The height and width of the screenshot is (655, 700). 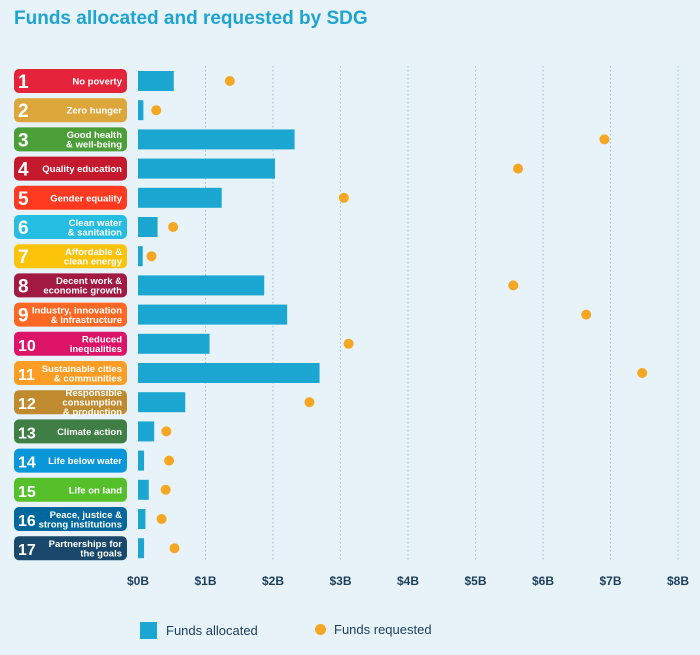 I want to click on sdg-label: & sanitation, so click(x=95, y=232).